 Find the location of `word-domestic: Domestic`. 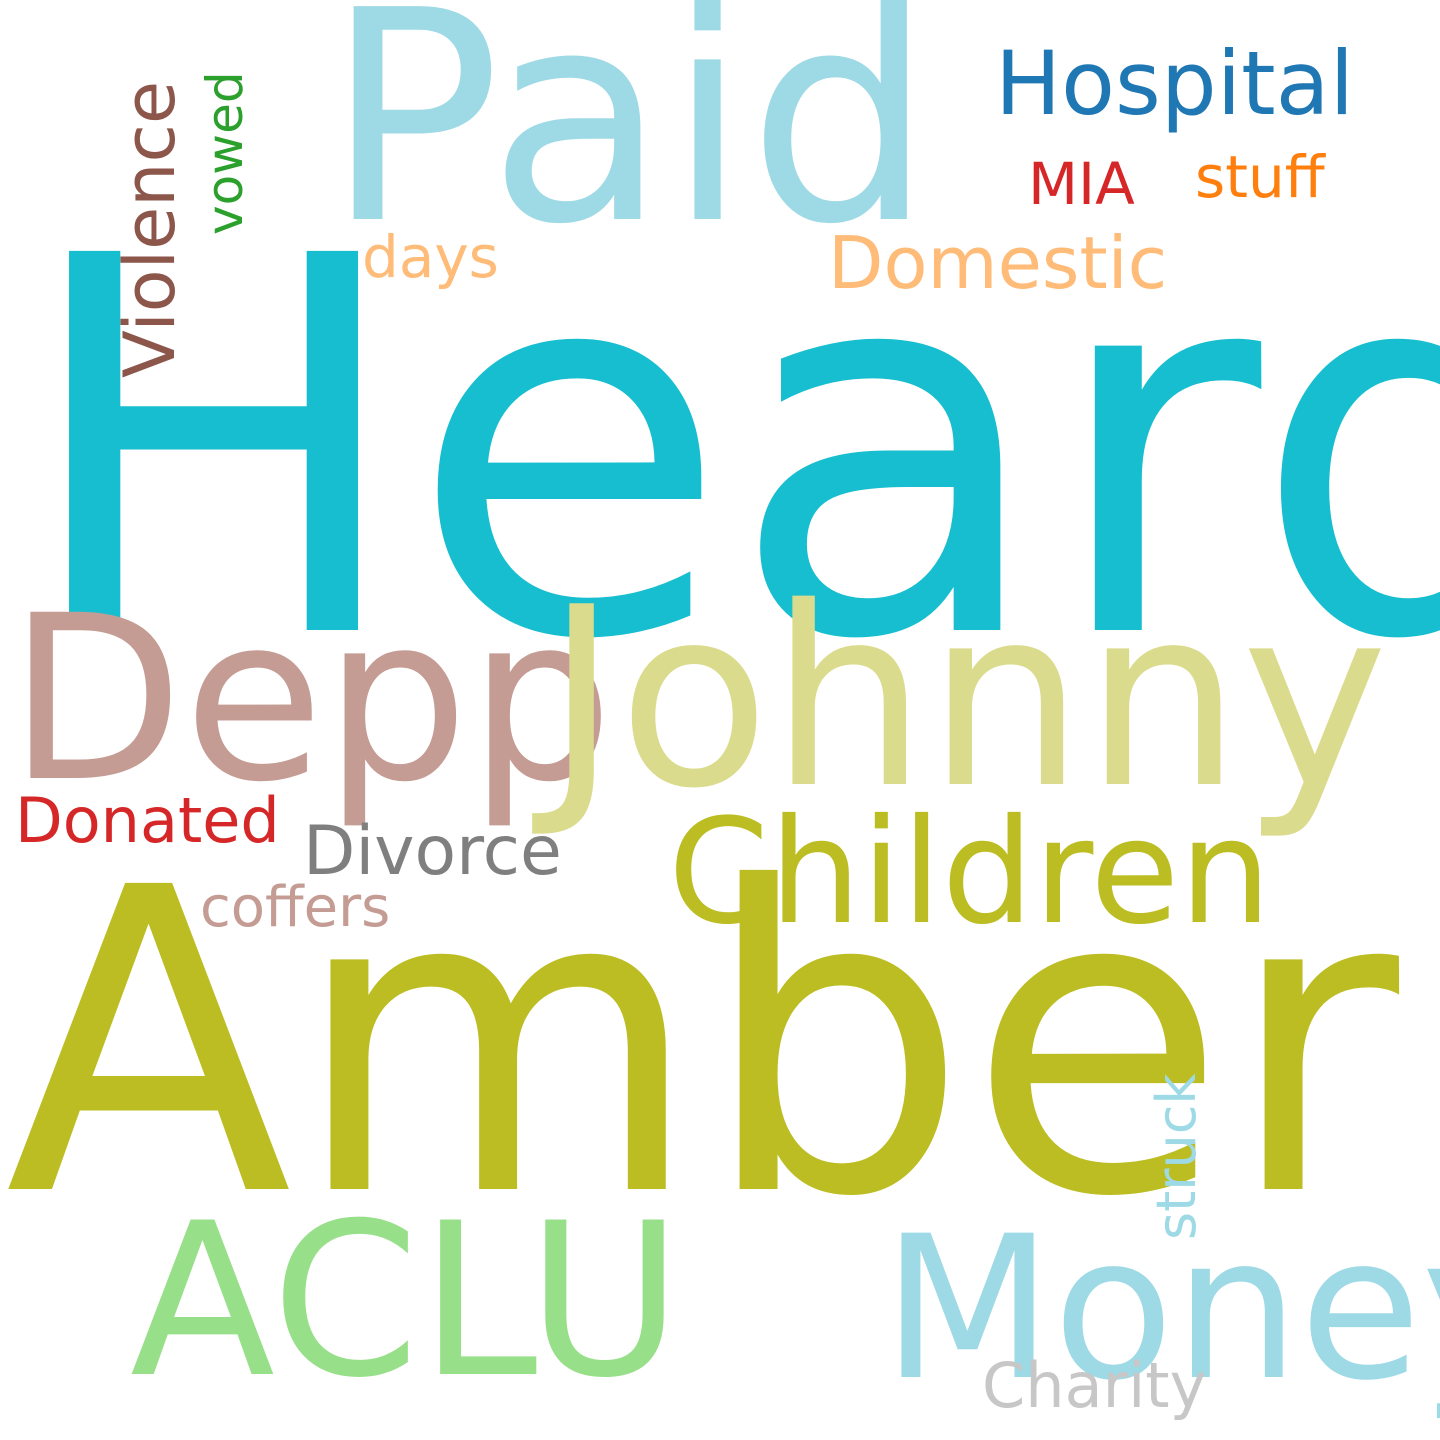

word-domestic: Domestic is located at coordinates (998, 263).